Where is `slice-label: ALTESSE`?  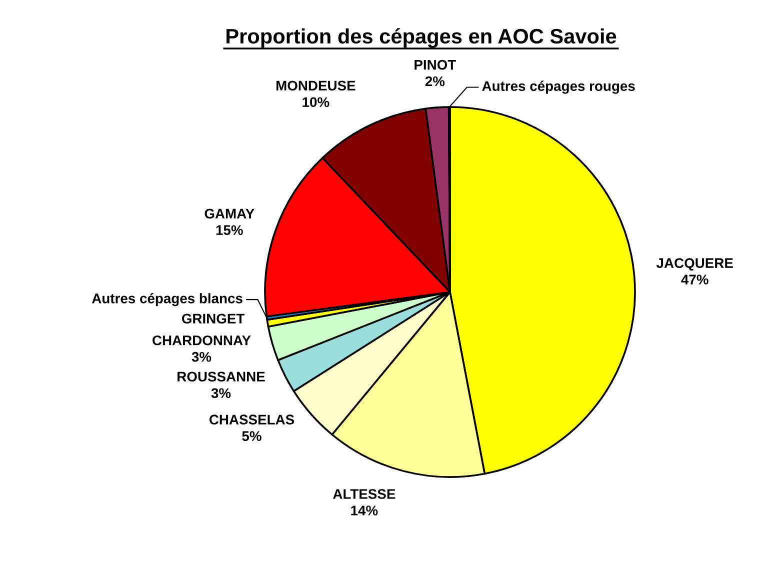
slice-label: ALTESSE is located at coordinates (364, 494).